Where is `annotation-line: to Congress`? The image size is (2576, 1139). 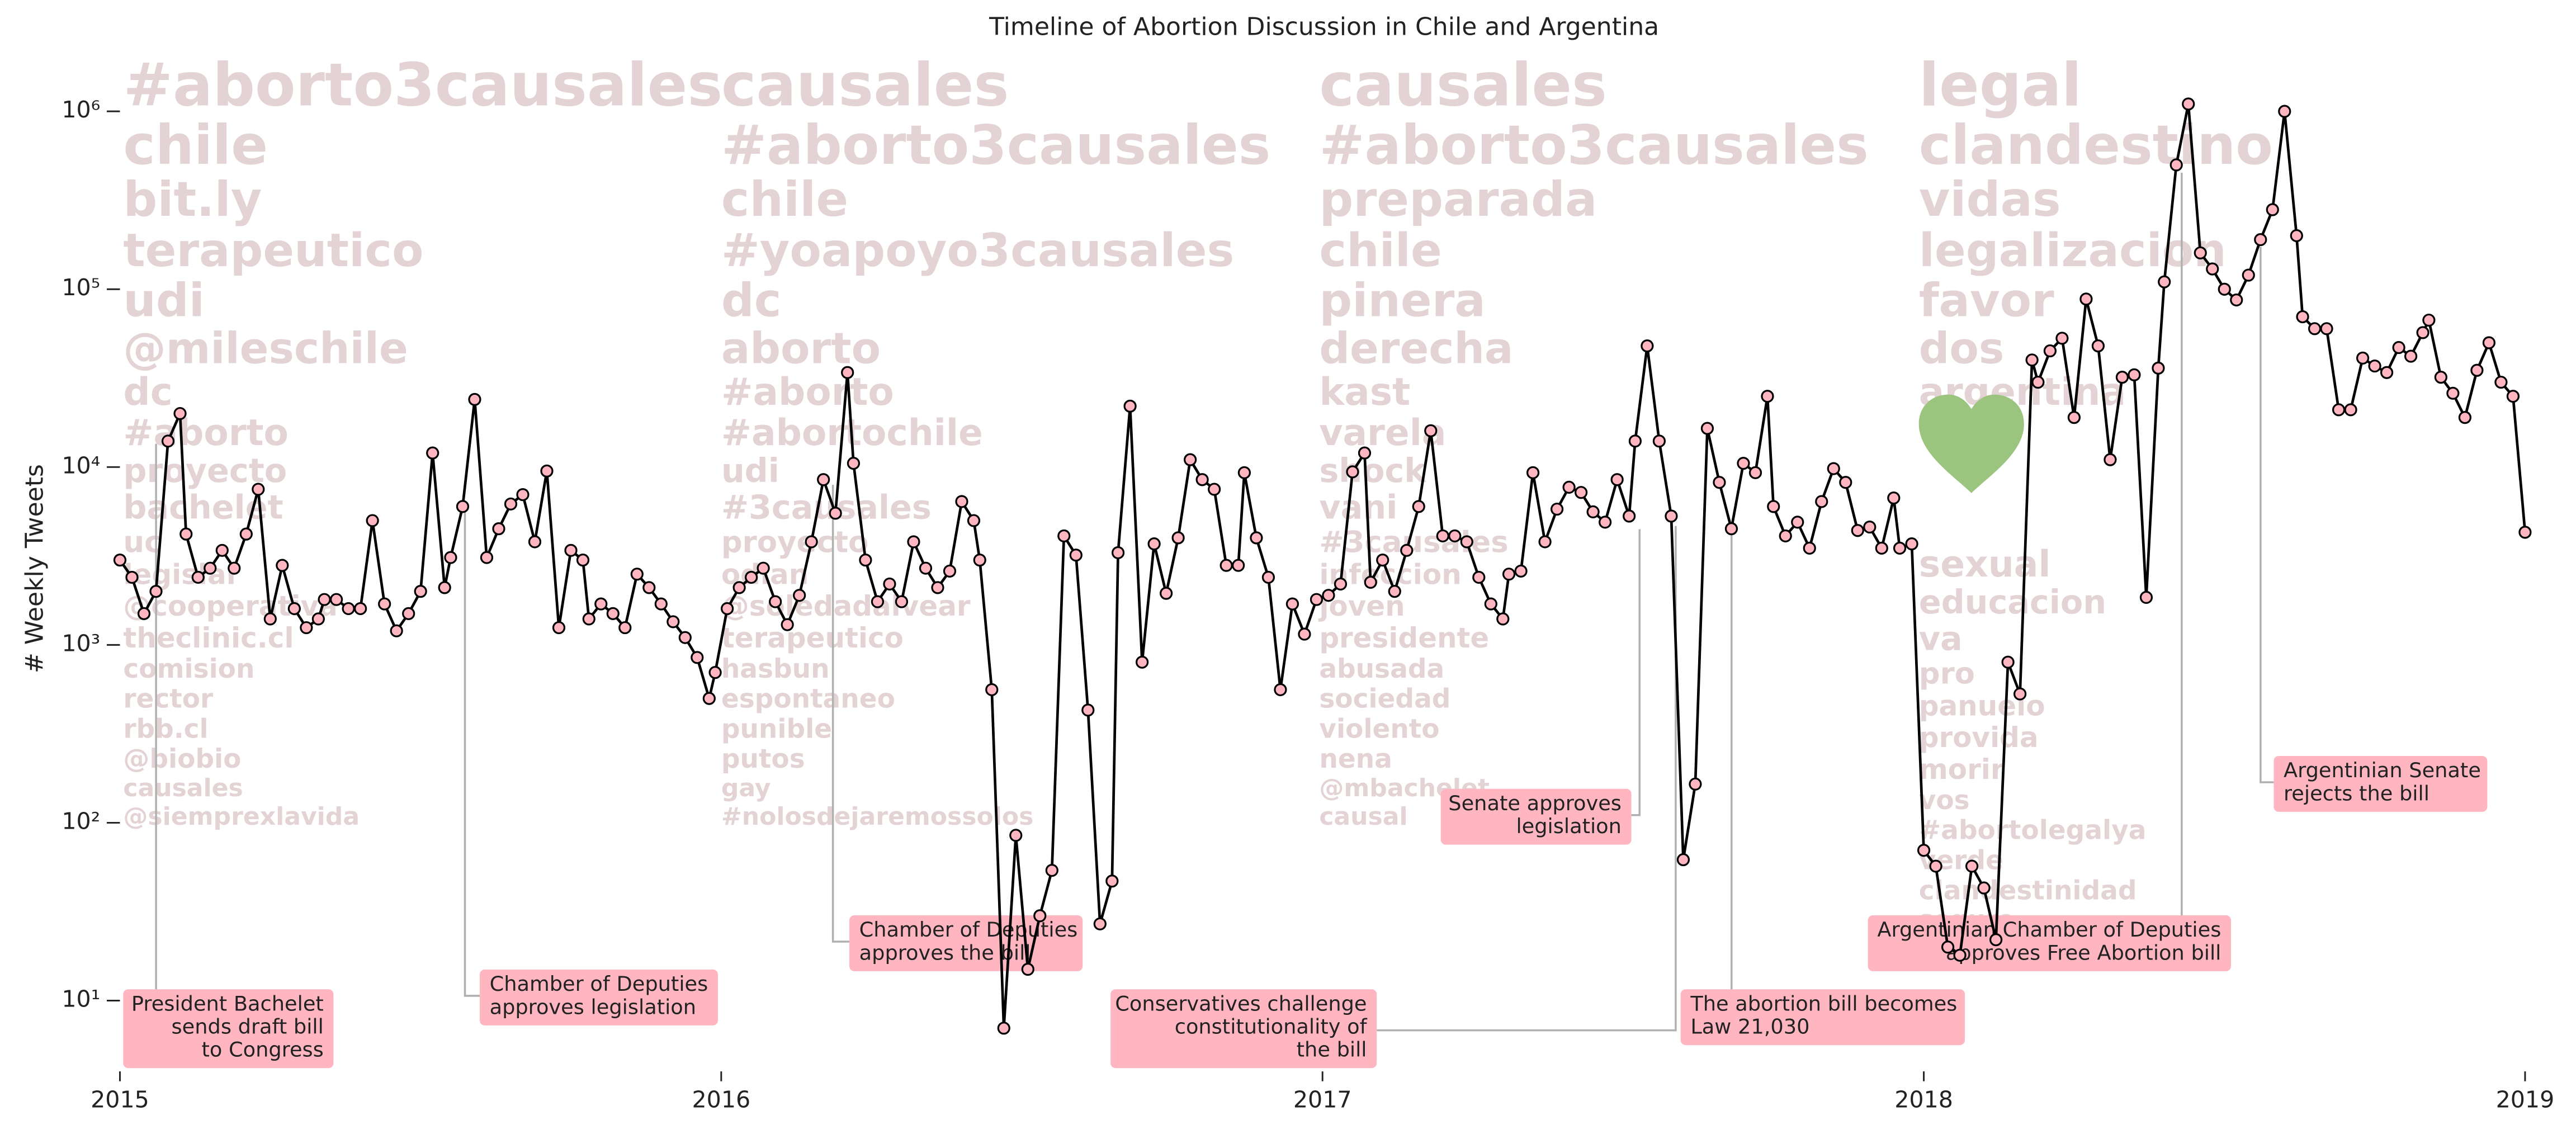 annotation-line: to Congress is located at coordinates (262, 1050).